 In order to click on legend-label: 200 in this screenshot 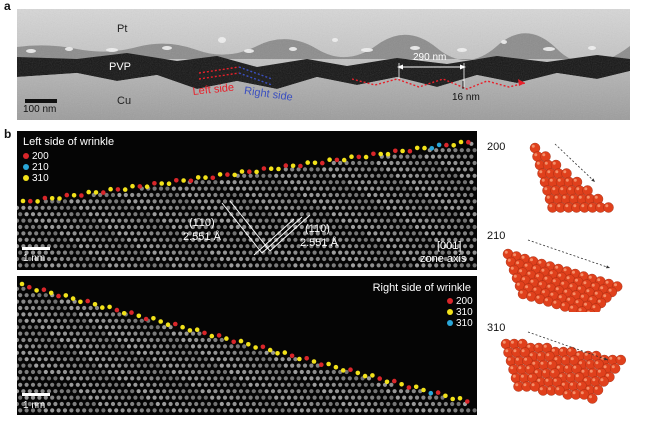, I will do `click(40, 156)`.